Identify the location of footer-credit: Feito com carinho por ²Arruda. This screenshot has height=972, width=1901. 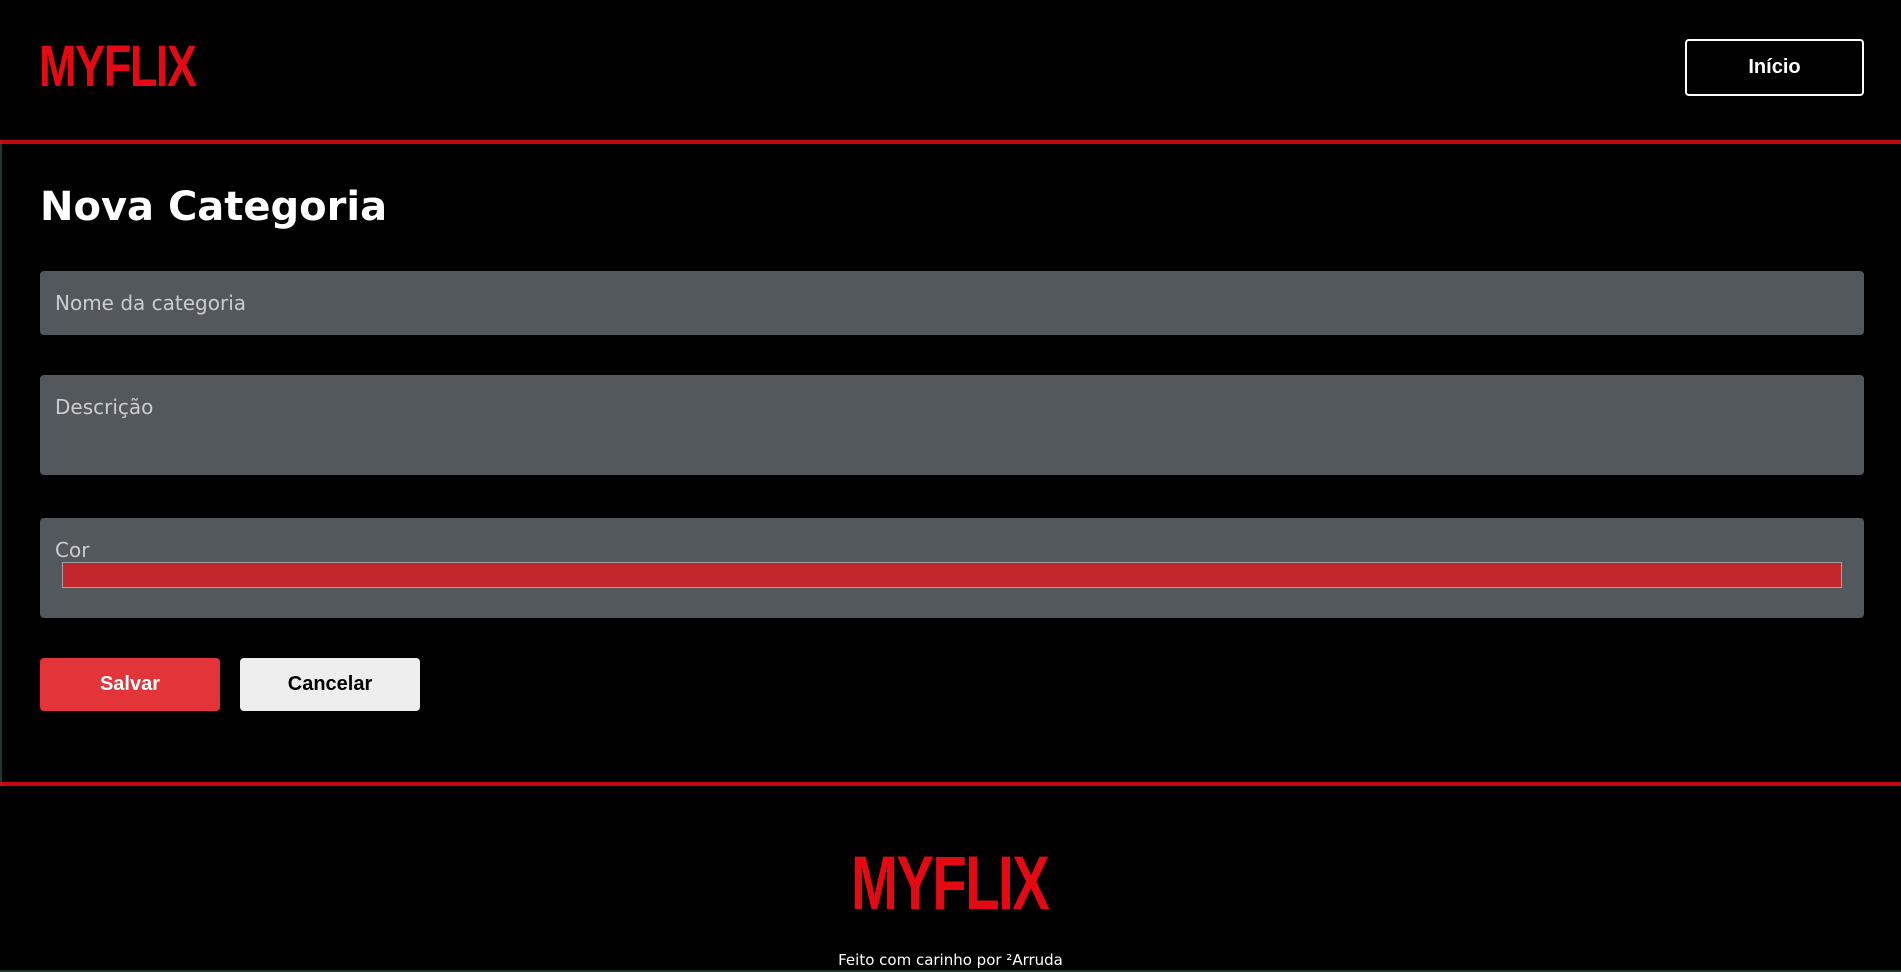
(950, 960).